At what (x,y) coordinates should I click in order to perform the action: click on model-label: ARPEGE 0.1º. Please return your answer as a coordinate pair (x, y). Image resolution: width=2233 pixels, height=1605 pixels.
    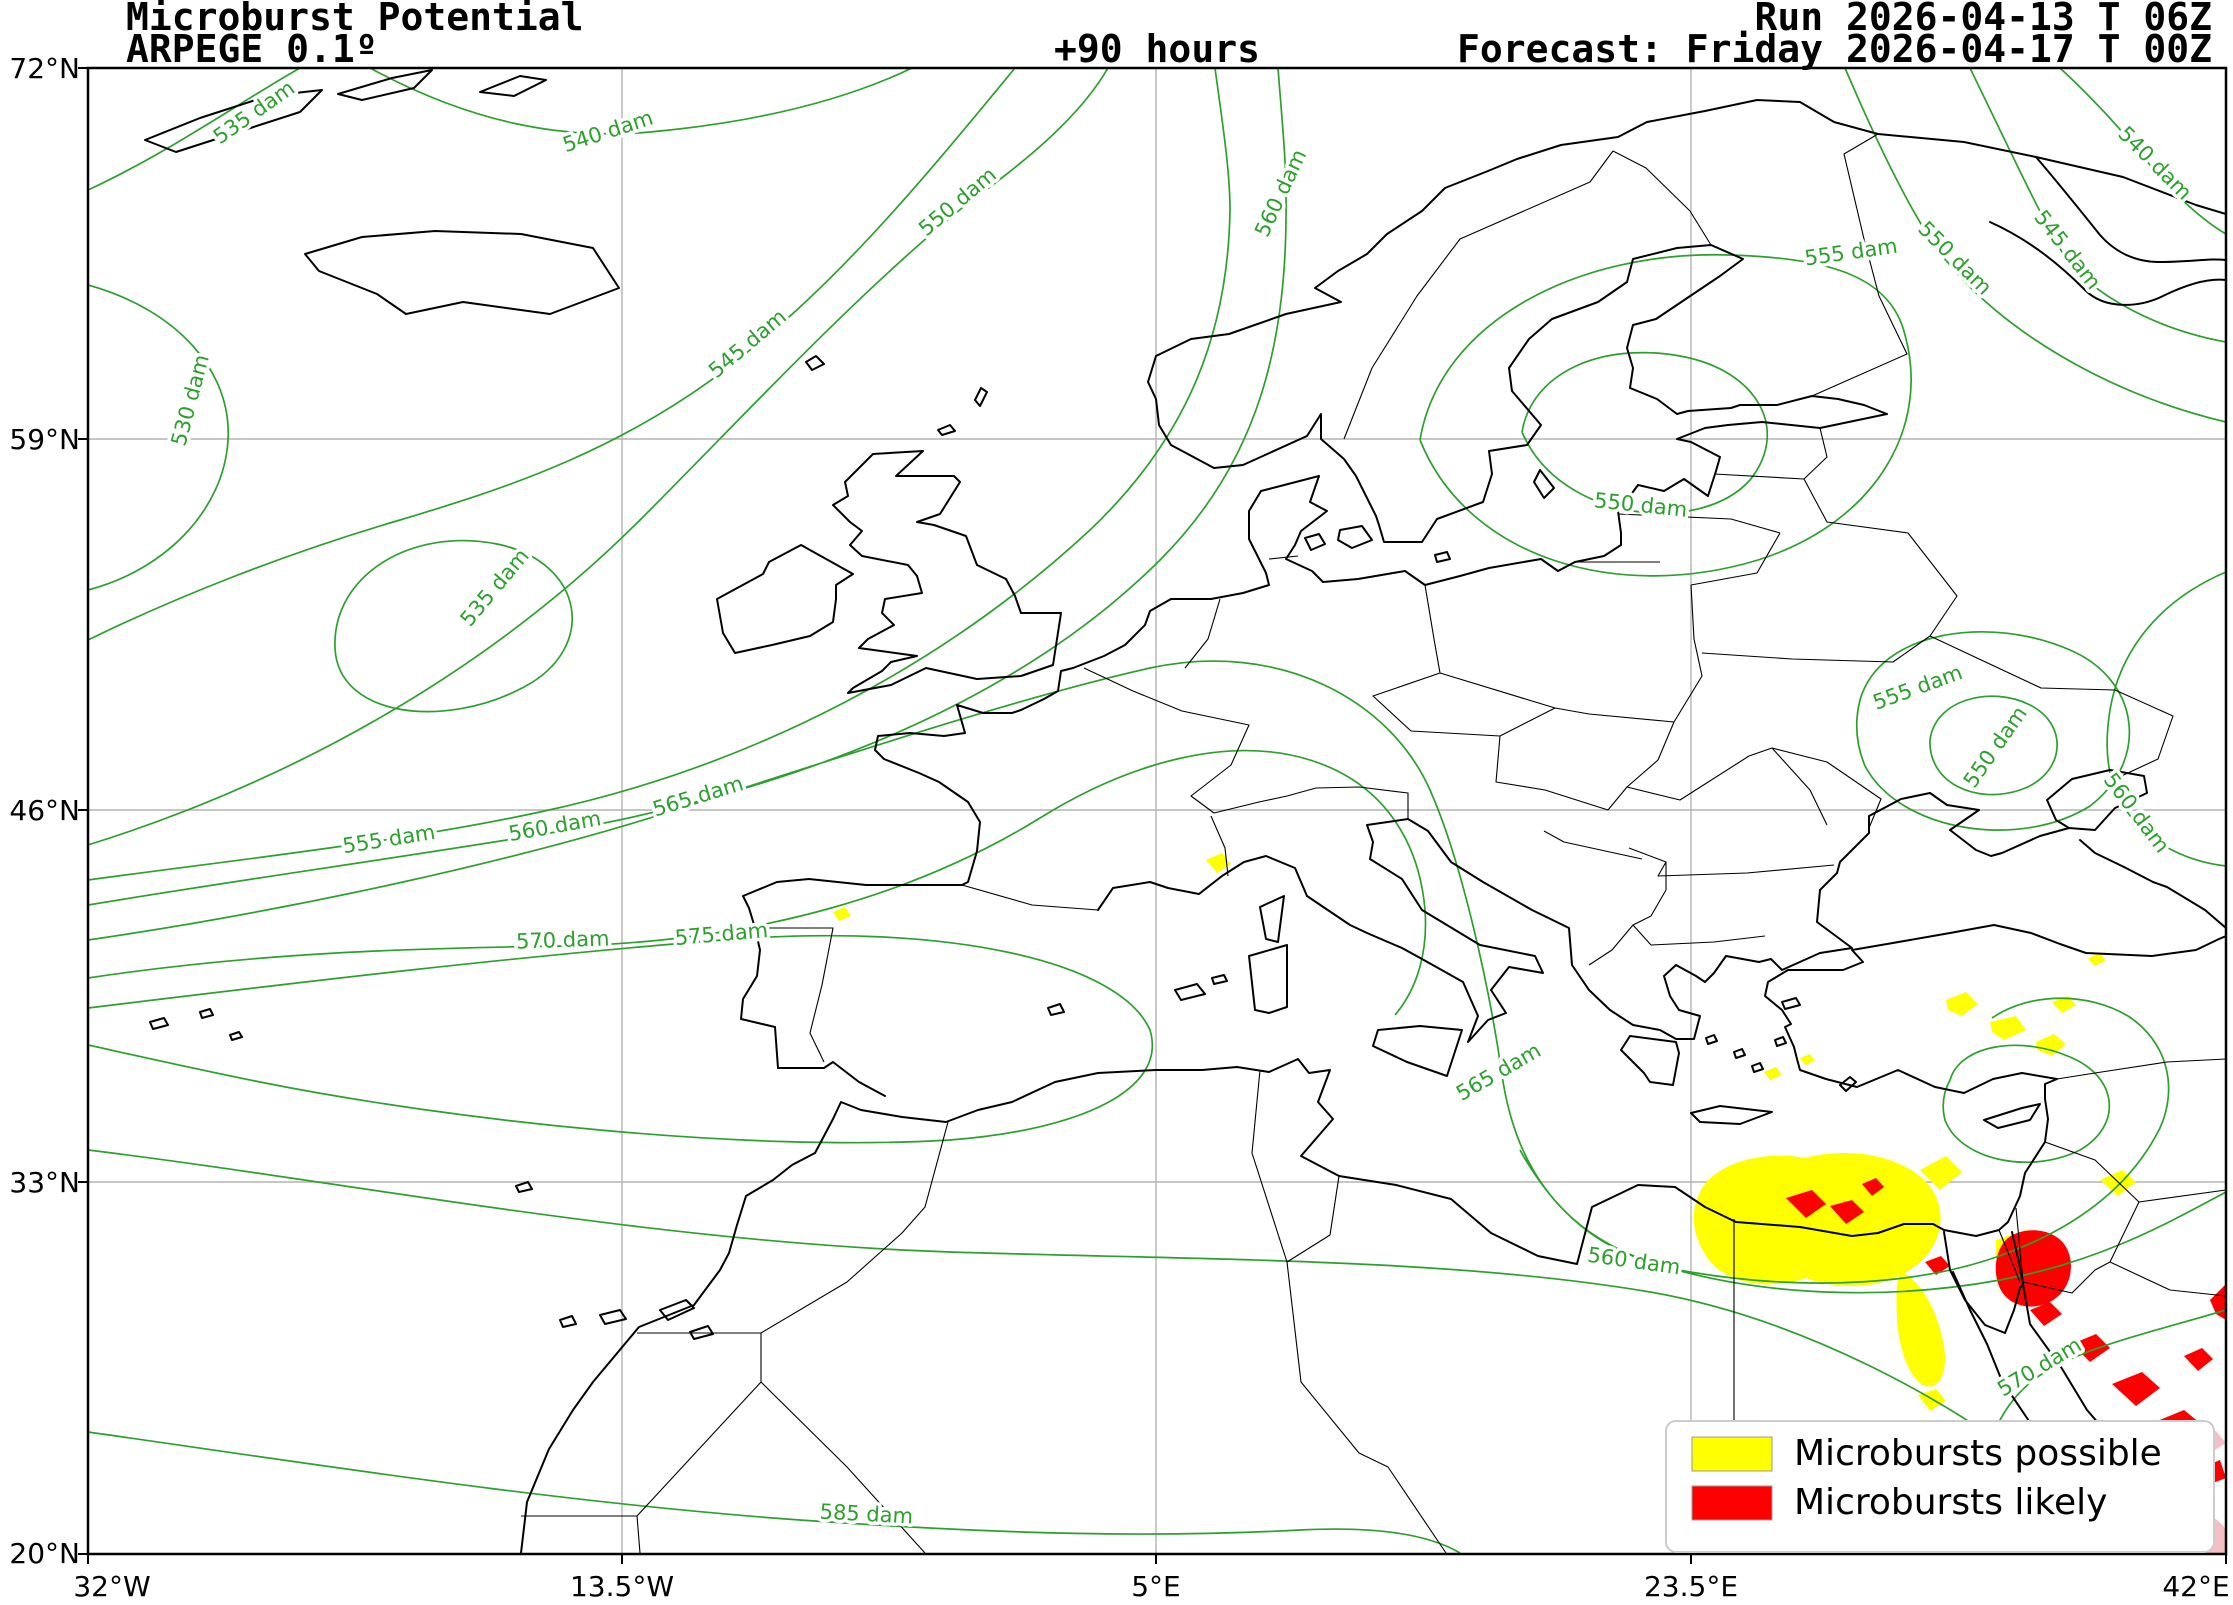
    Looking at the image, I should click on (252, 49).